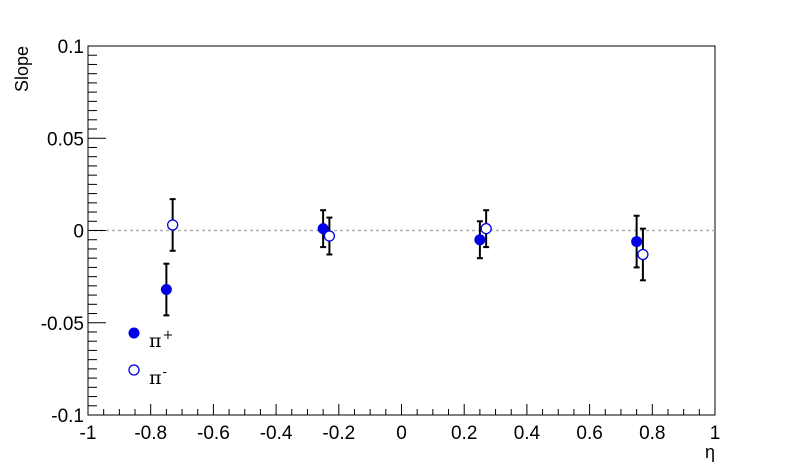 The height and width of the screenshot is (472, 796). What do you see at coordinates (150, 358) in the screenshot?
I see `legend: π+ π-` at bounding box center [150, 358].